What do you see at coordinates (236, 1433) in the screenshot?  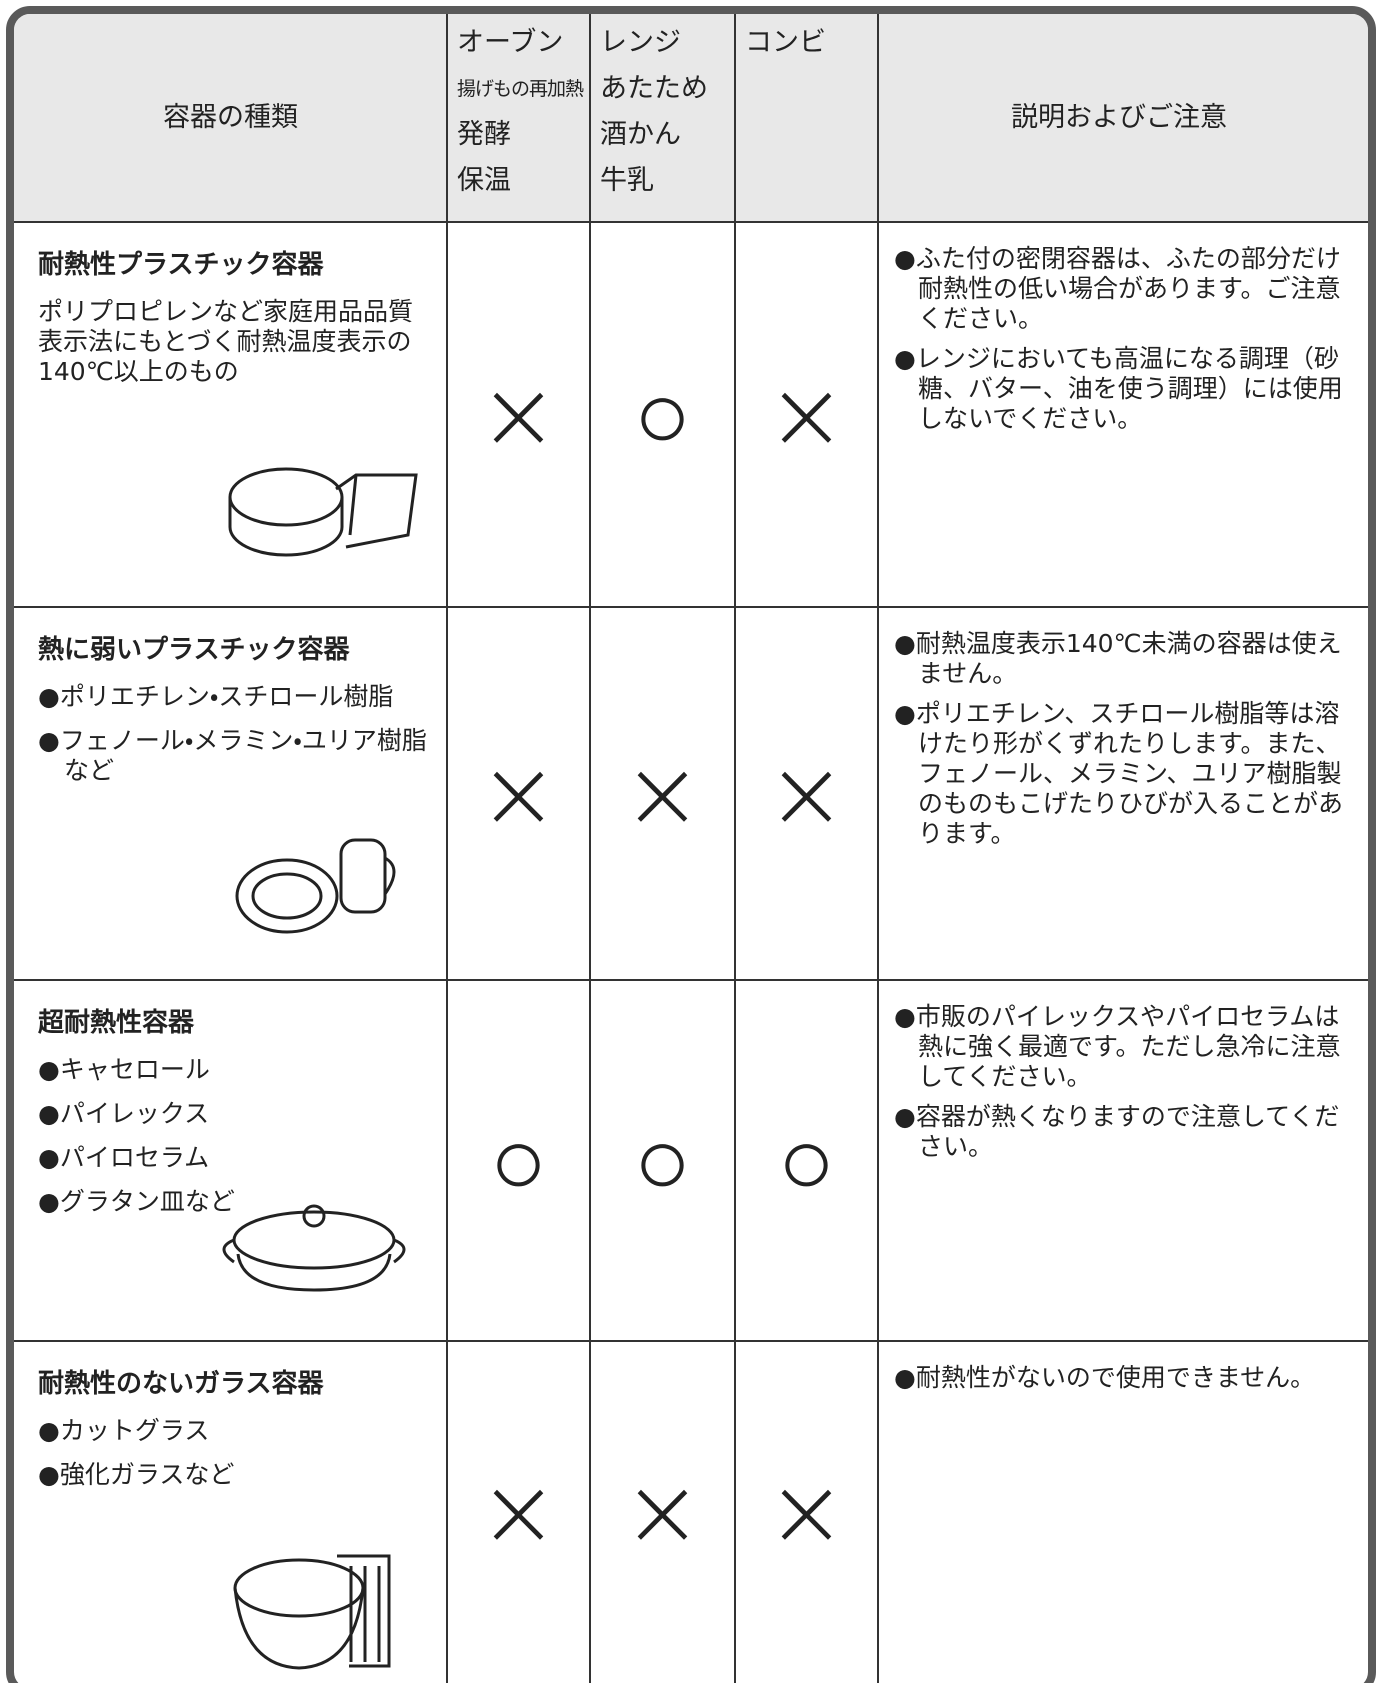 I see `type-cell: 耐熱性のないガラス容器 ●カットグラス ●強化ガラスなど` at bounding box center [236, 1433].